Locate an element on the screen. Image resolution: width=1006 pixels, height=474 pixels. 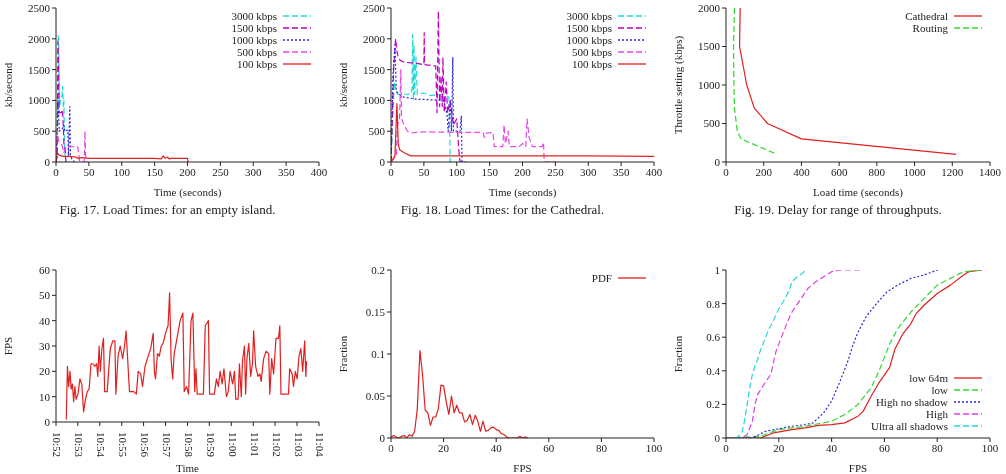
x-tick-label: 1400 is located at coordinates (990, 171).